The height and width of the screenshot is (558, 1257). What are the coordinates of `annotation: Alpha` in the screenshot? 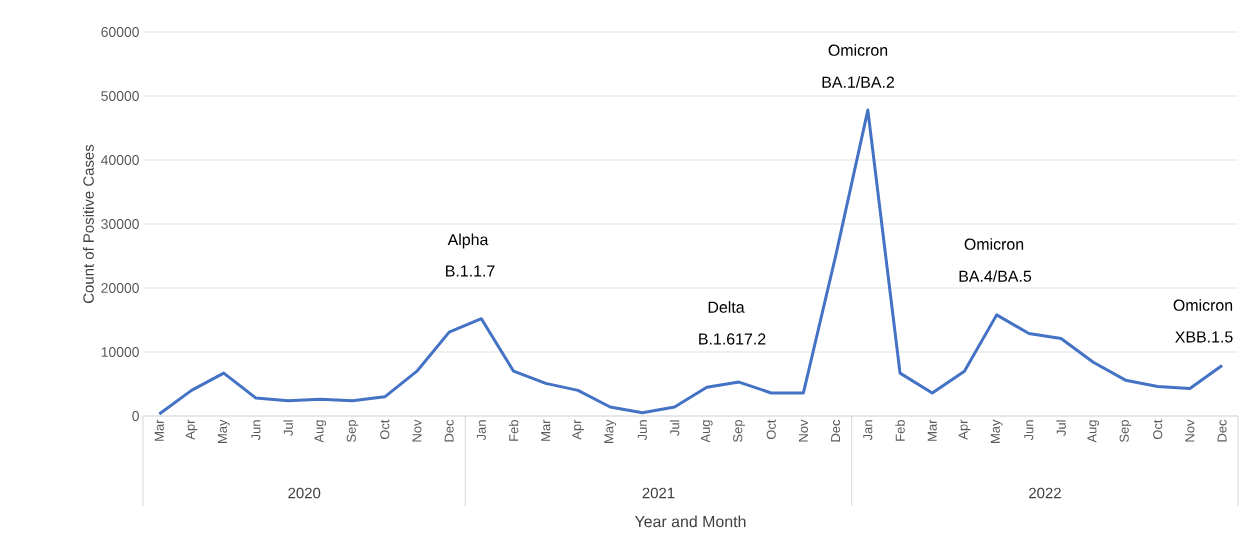 It's located at (468, 241).